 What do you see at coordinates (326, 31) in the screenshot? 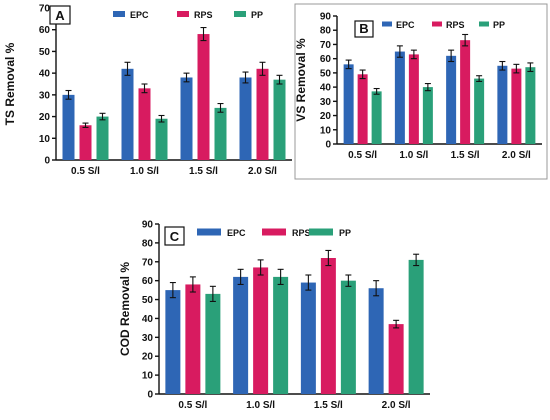
I see `y-tick-label: 80` at bounding box center [326, 31].